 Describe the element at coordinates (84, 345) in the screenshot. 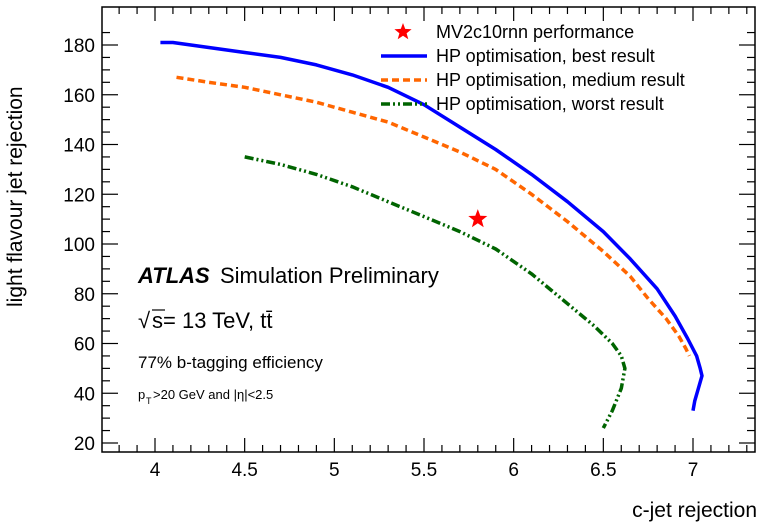

I see `y-tick-label: 60` at that location.